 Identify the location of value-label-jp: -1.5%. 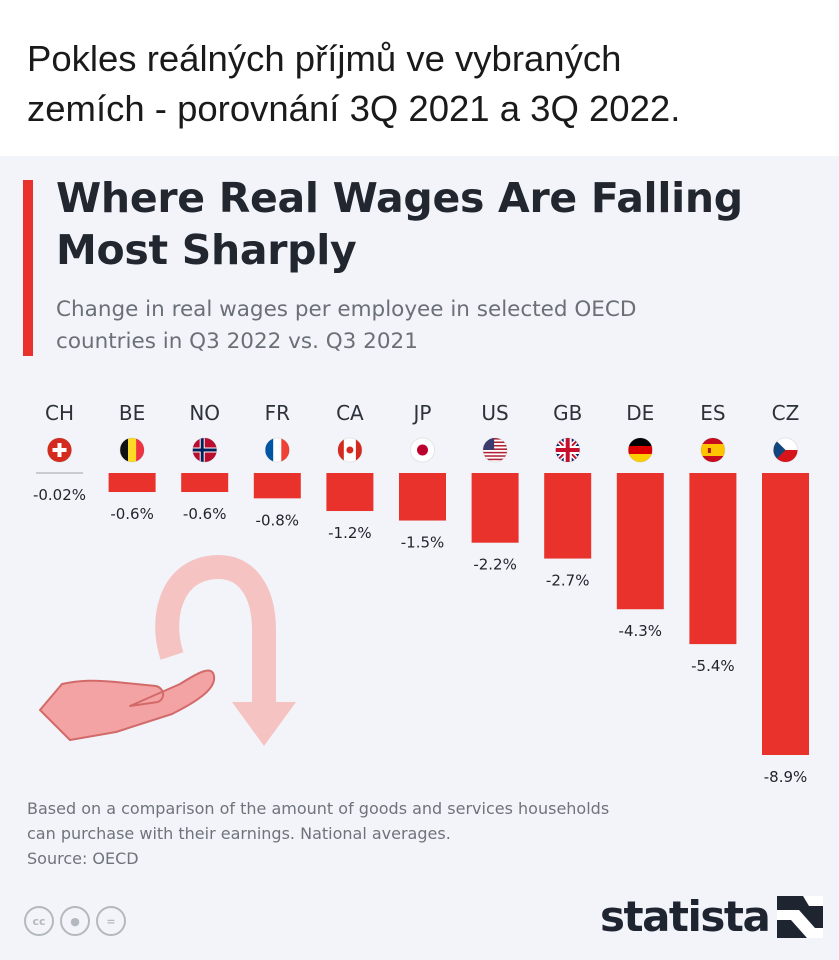
(423, 543).